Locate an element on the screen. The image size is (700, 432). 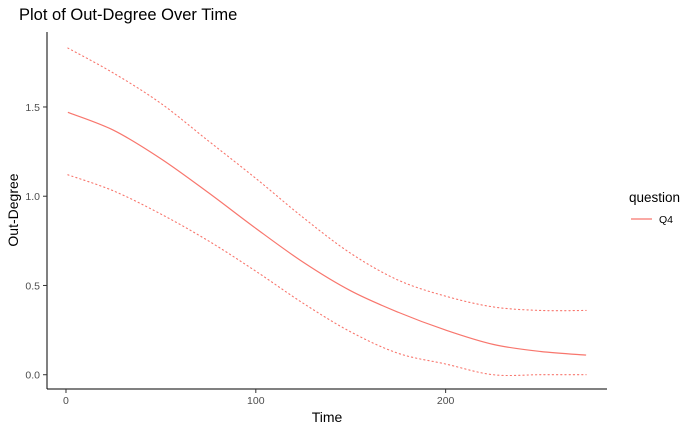
x-tick-label: 0 is located at coordinates (66, 401).